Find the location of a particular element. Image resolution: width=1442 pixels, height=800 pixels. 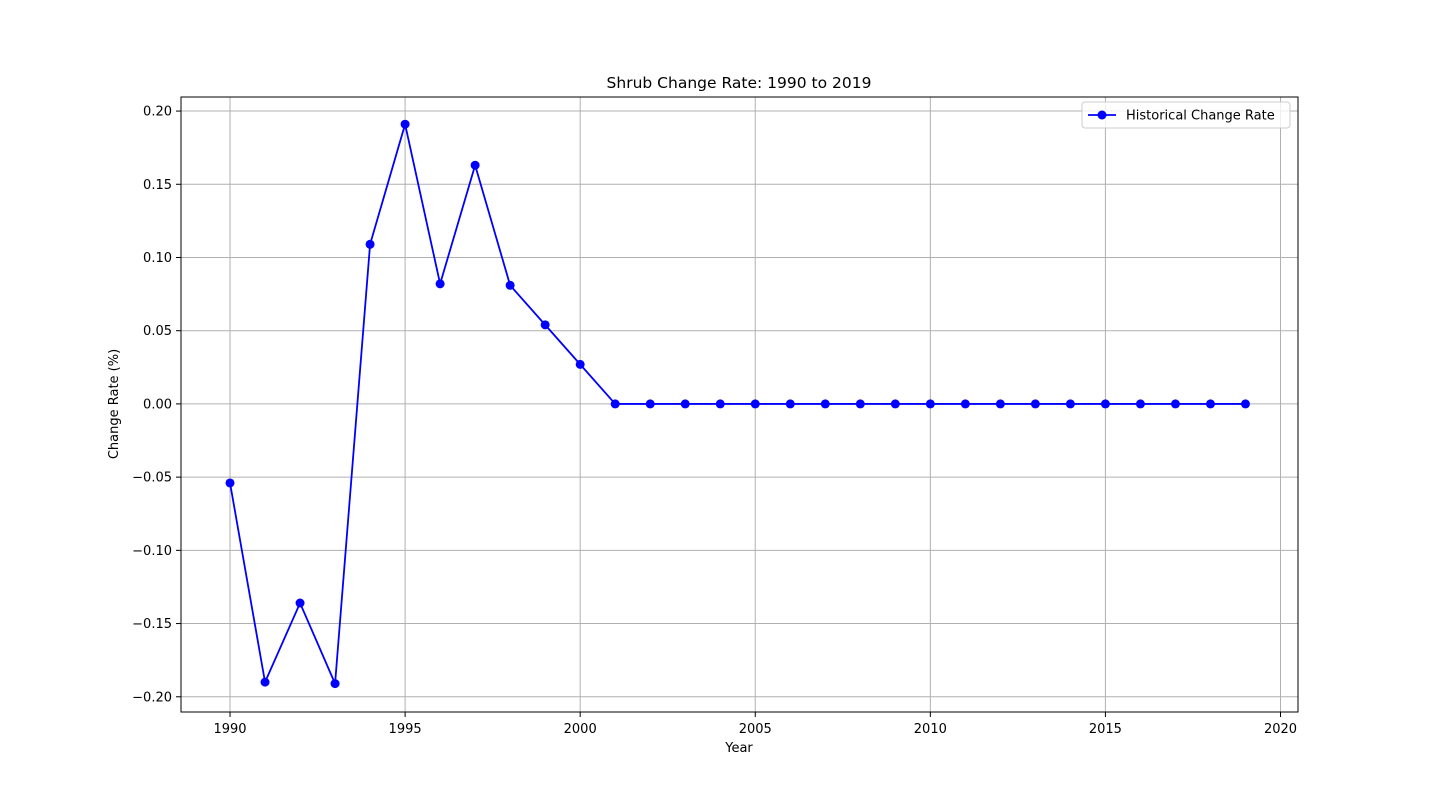

x-axis-label: Year is located at coordinates (738, 748).